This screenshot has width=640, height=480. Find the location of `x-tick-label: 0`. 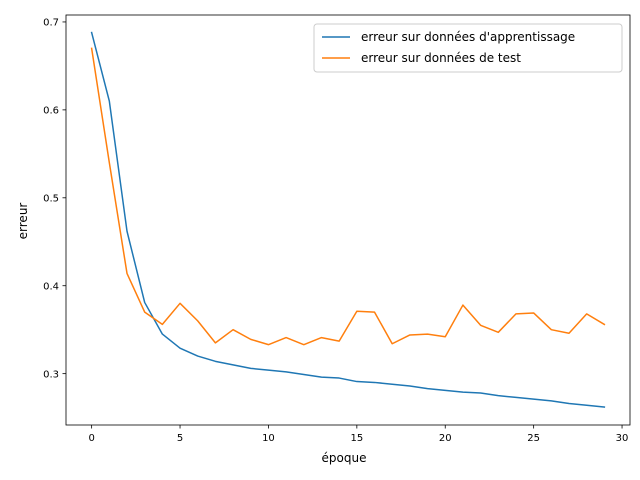

x-tick-label: 0 is located at coordinates (91, 438).